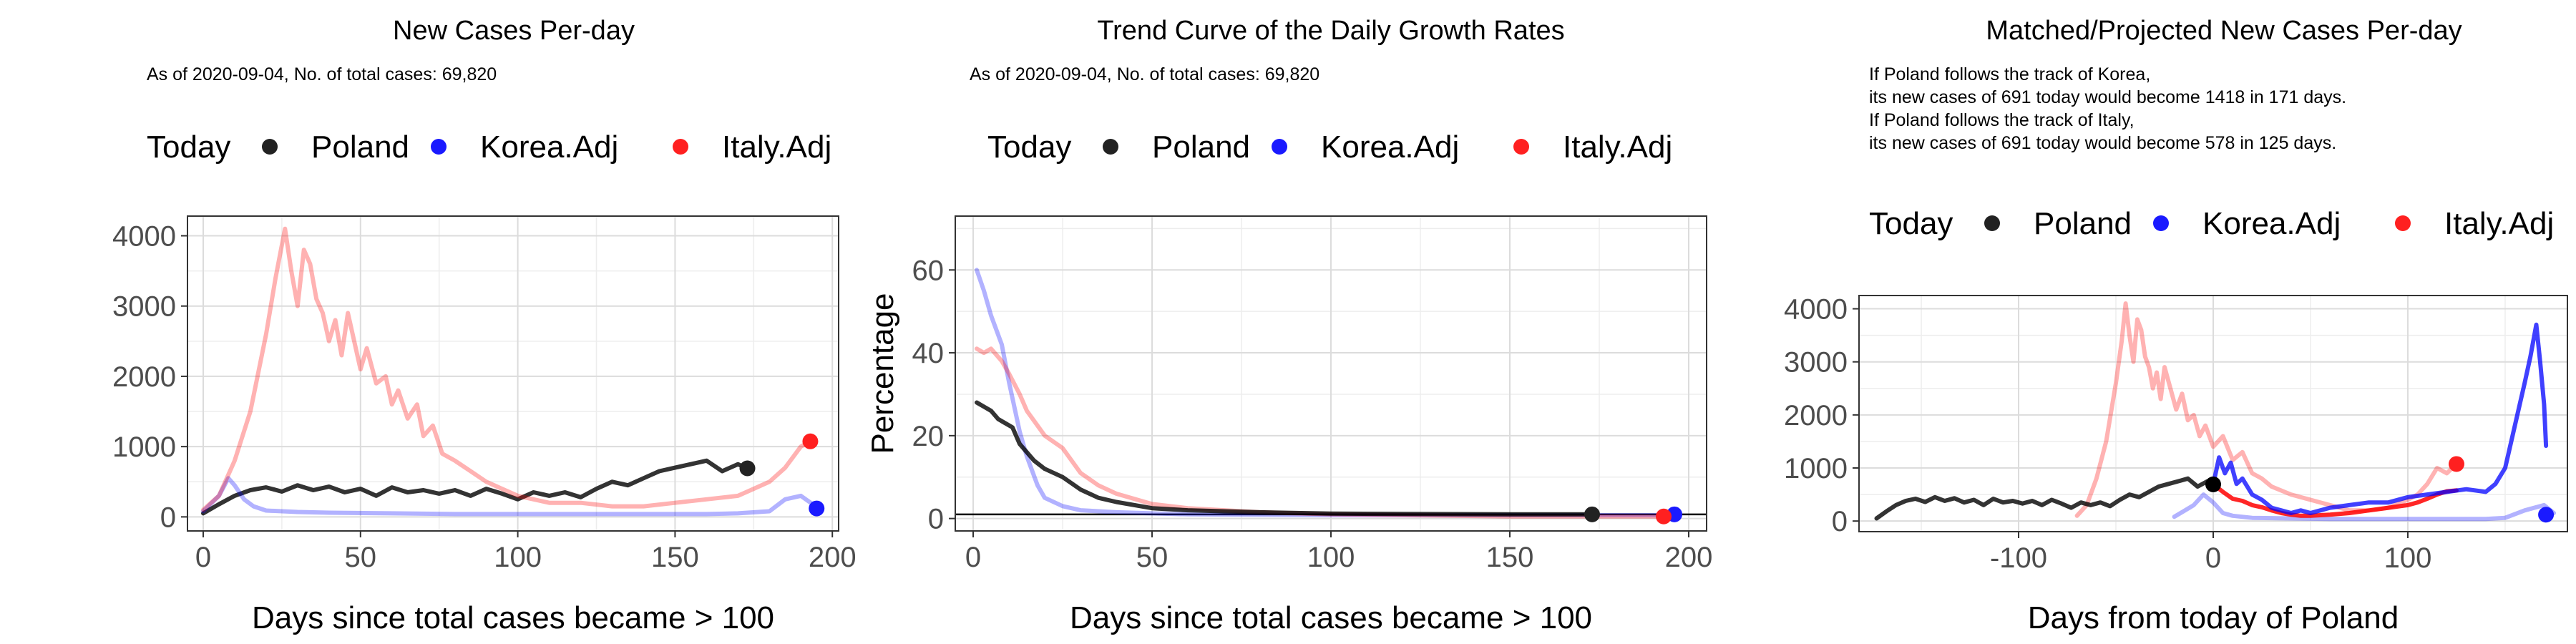 Image resolution: width=2576 pixels, height=644 pixels. Describe the element at coordinates (2009, 74) in the screenshot. I see `chart-subtitle-line: If Poland follows the track of Korea,` at that location.